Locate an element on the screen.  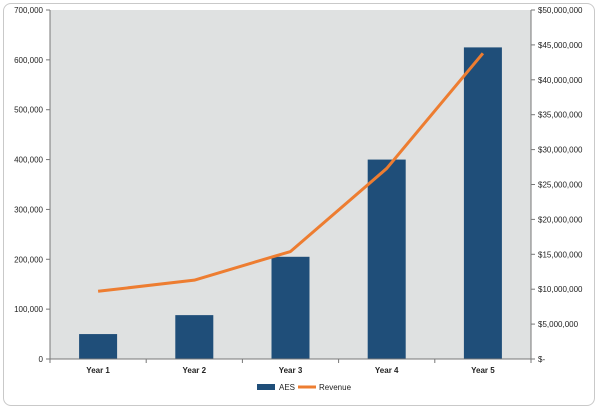
right-tick-label: $25,000,000 is located at coordinates (560, 185).